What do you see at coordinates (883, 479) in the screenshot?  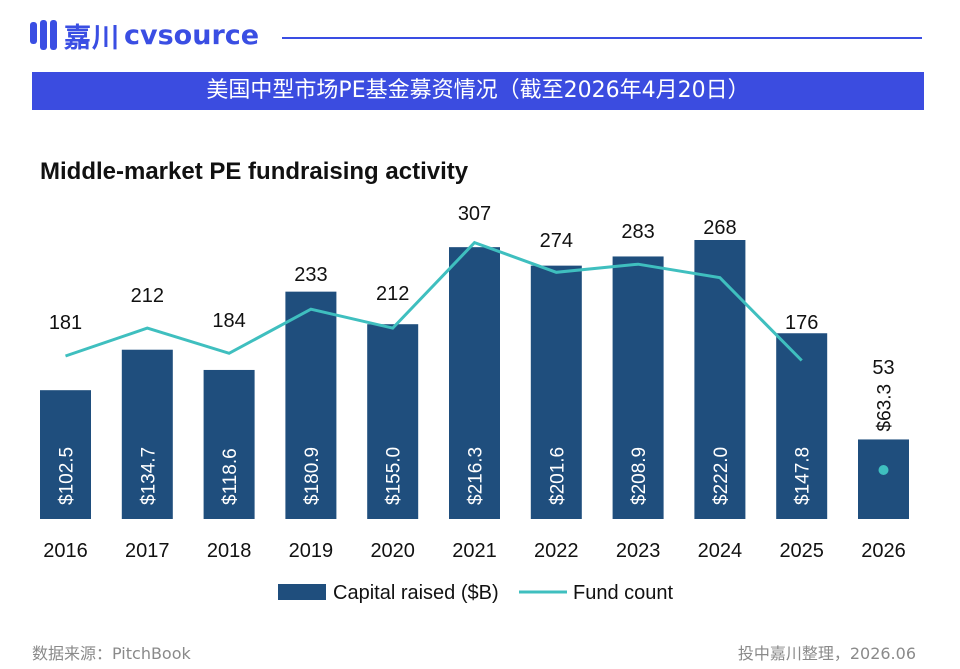 I see `bar-2026` at bounding box center [883, 479].